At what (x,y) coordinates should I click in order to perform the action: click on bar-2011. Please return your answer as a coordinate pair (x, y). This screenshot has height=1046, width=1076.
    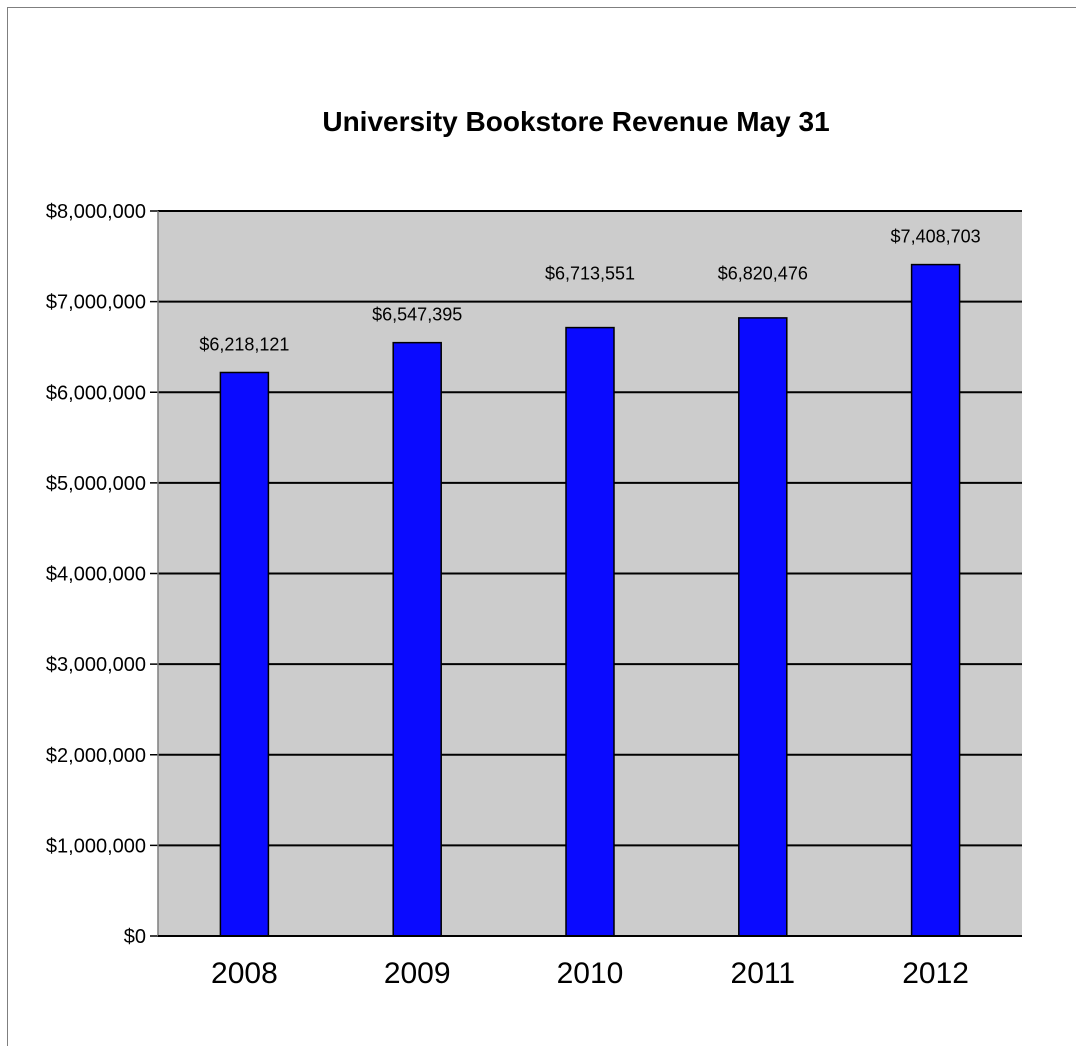
    Looking at the image, I should click on (763, 627).